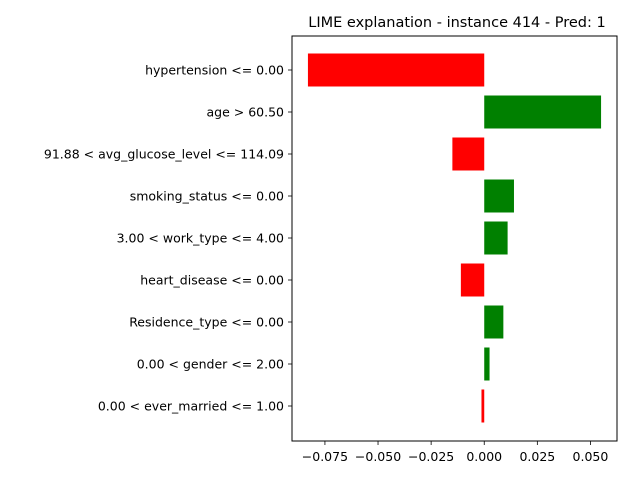 Image resolution: width=640 pixels, height=484 pixels. What do you see at coordinates (431, 456) in the screenshot?
I see `x-tick-label-2: −0.025` at bounding box center [431, 456].